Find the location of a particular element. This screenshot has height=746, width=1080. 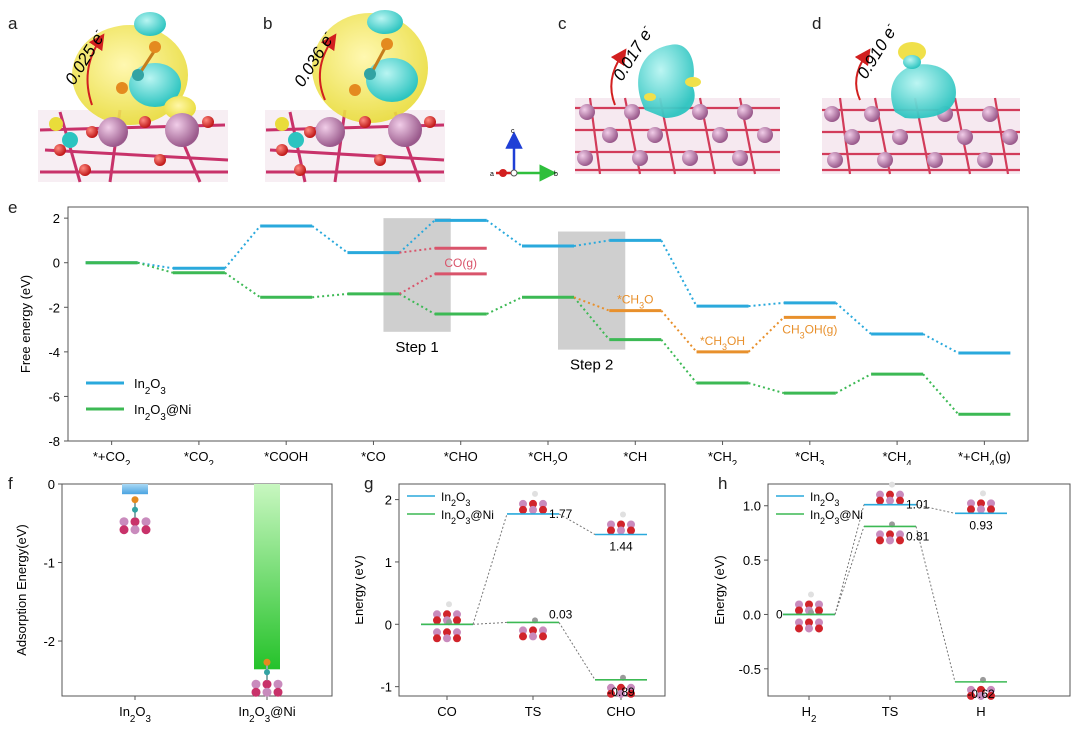

chart-g-ytick-label: -1 is located at coordinates (386, 687).